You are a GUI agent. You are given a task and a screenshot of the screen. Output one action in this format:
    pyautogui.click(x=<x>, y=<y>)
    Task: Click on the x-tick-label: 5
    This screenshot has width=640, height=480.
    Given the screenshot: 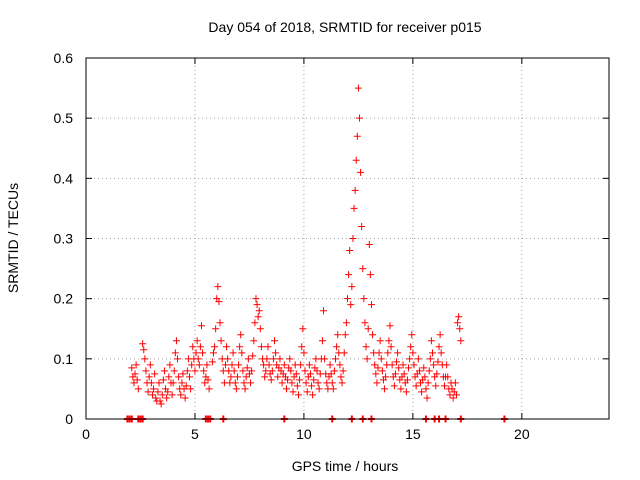 What is the action you would take?
    pyautogui.click(x=195, y=434)
    